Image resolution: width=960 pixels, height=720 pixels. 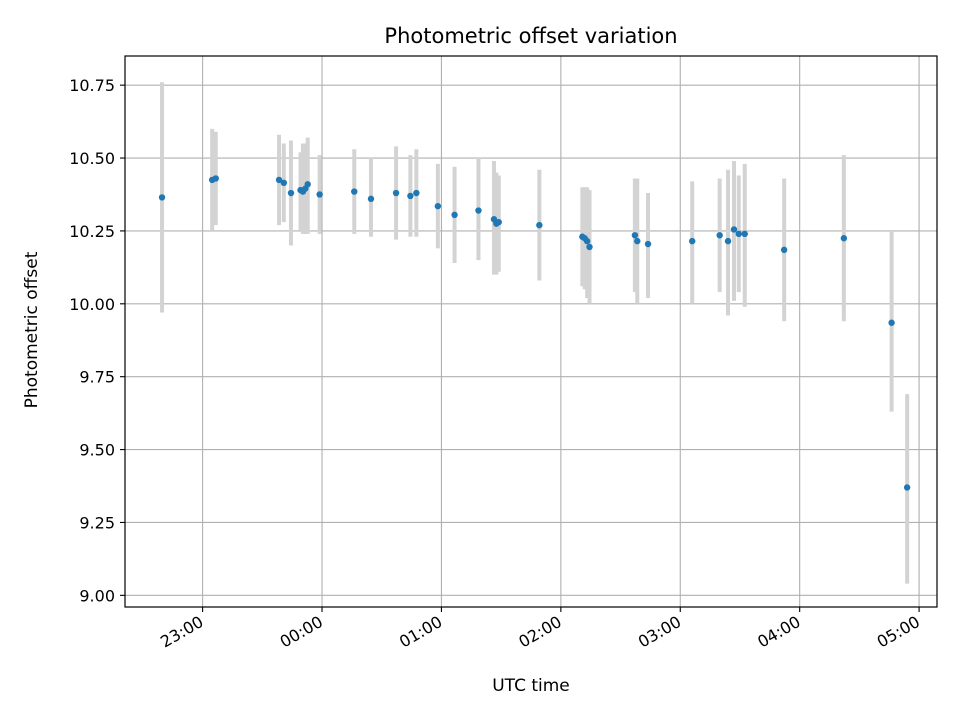 I want to click on y-tick-label: 10.75, so click(x=92, y=85).